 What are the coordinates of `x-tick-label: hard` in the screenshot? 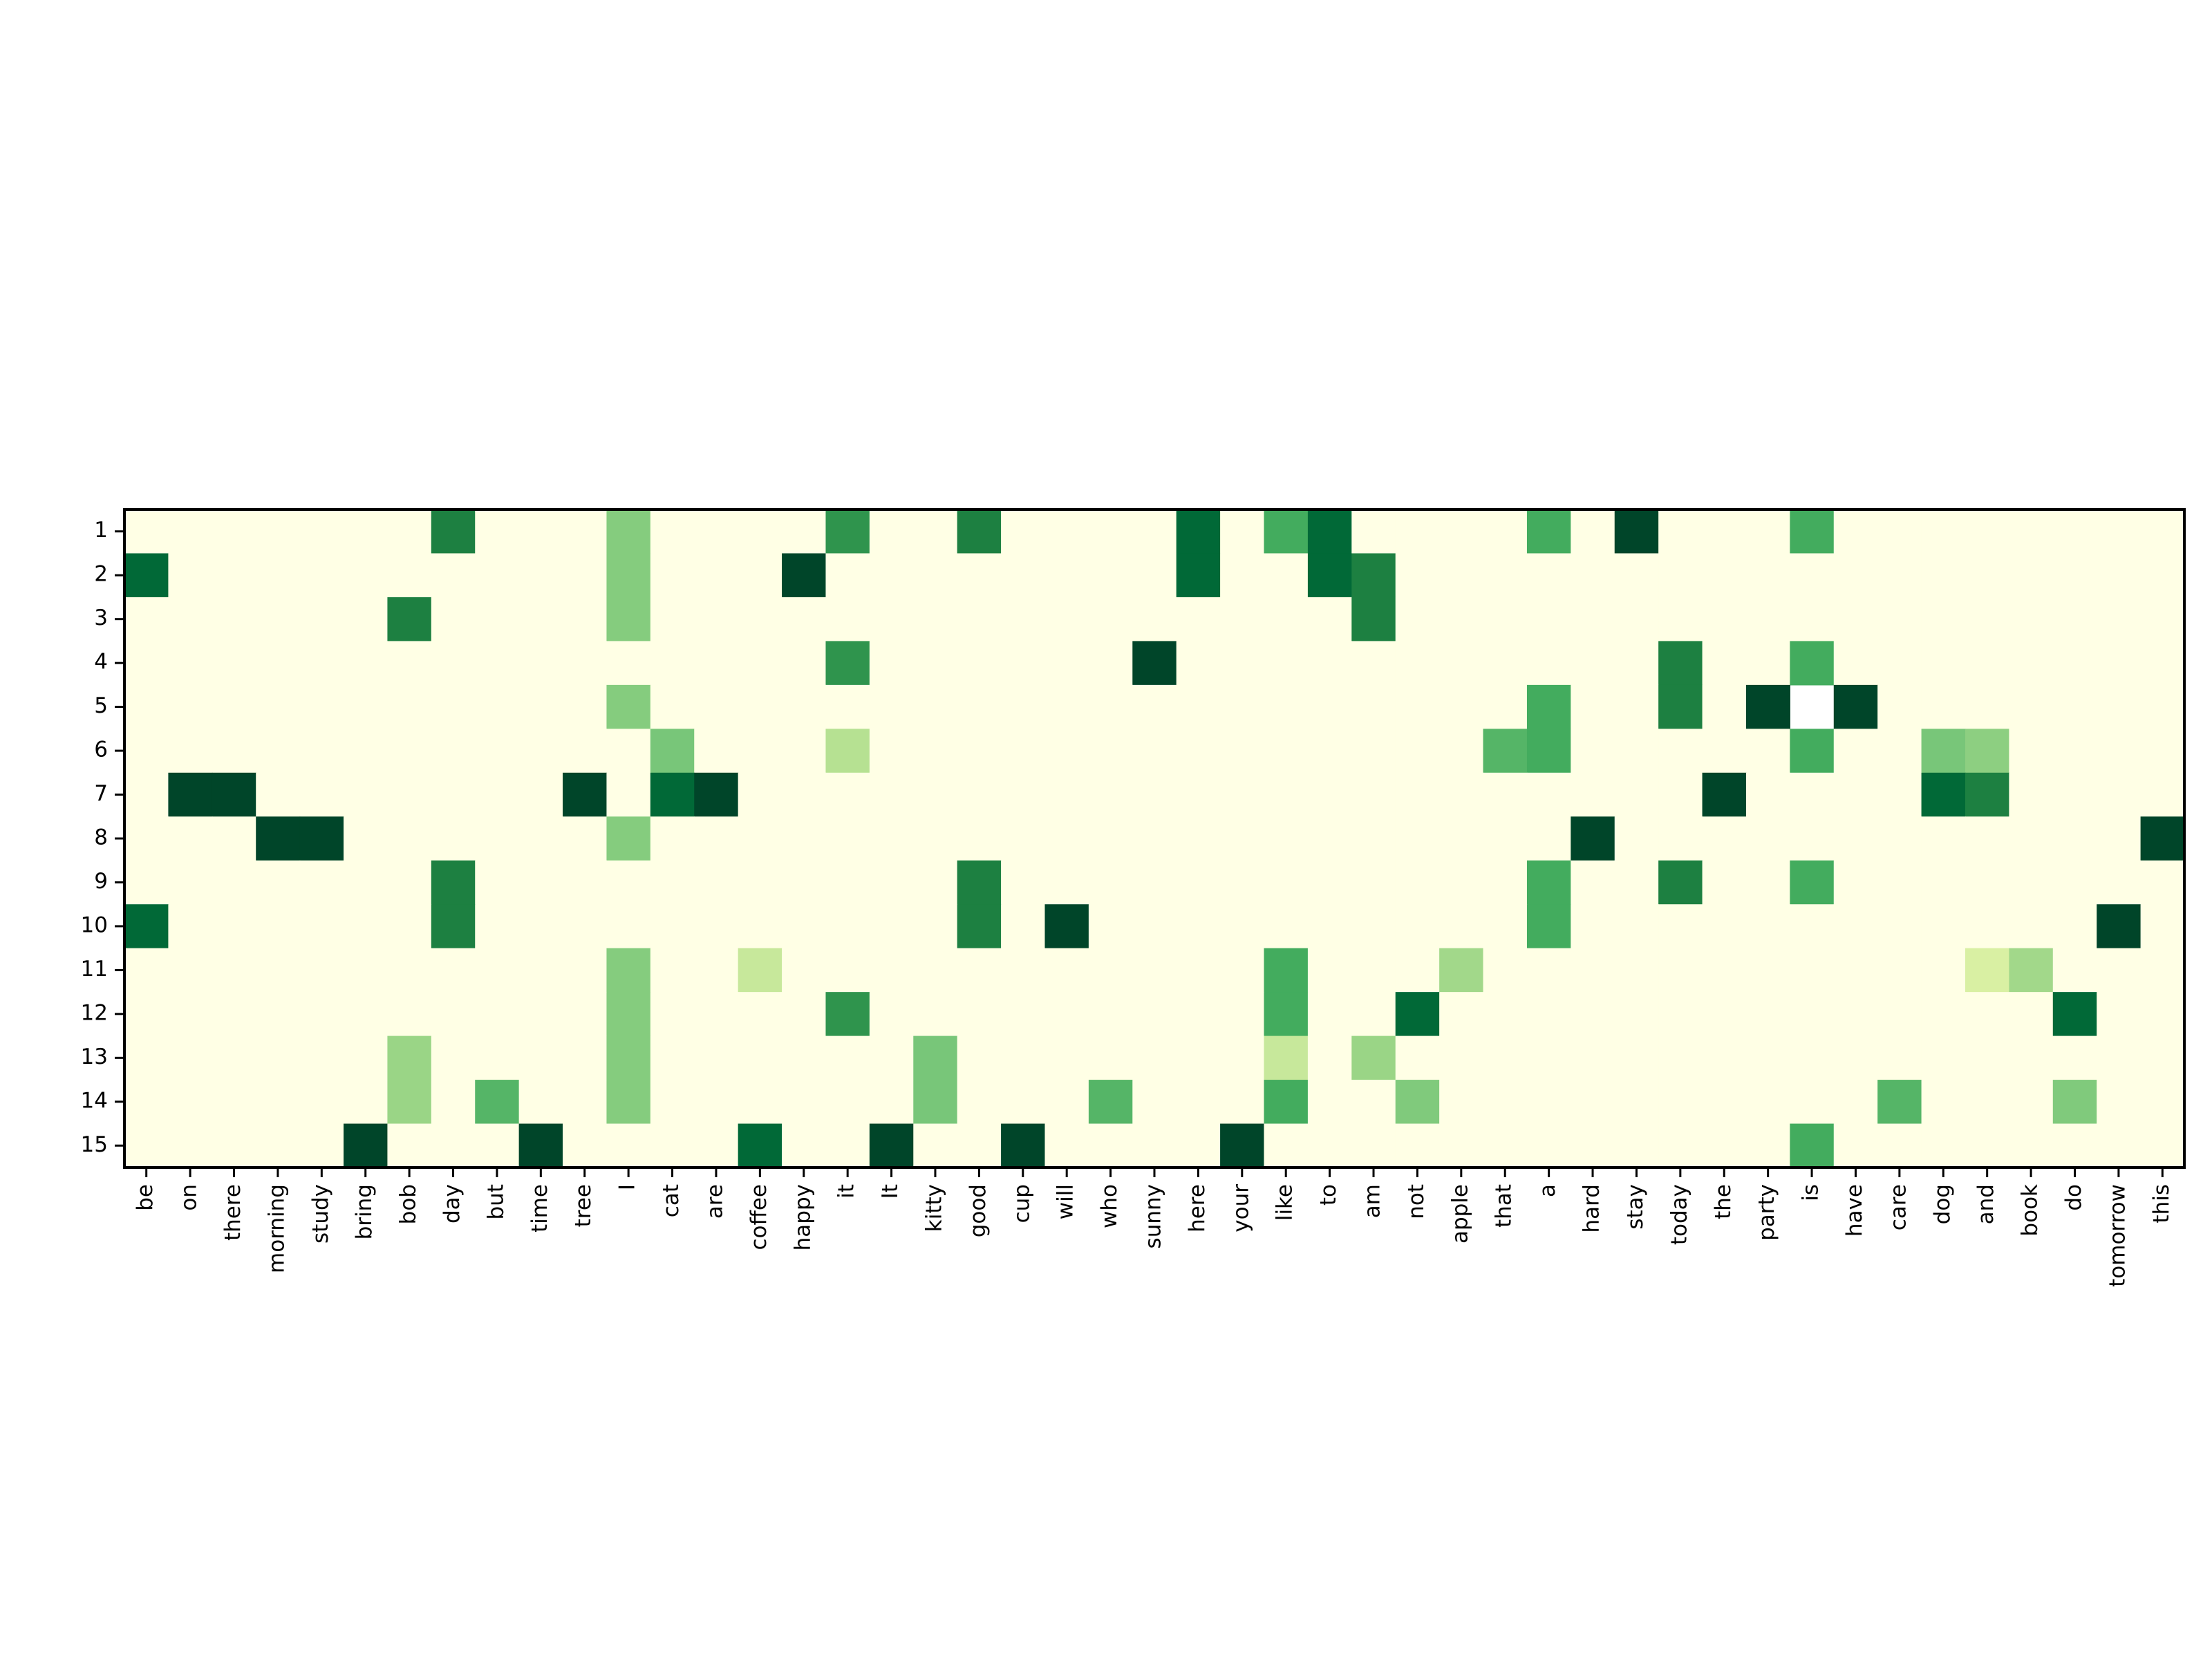 It's located at (1592, 1208).